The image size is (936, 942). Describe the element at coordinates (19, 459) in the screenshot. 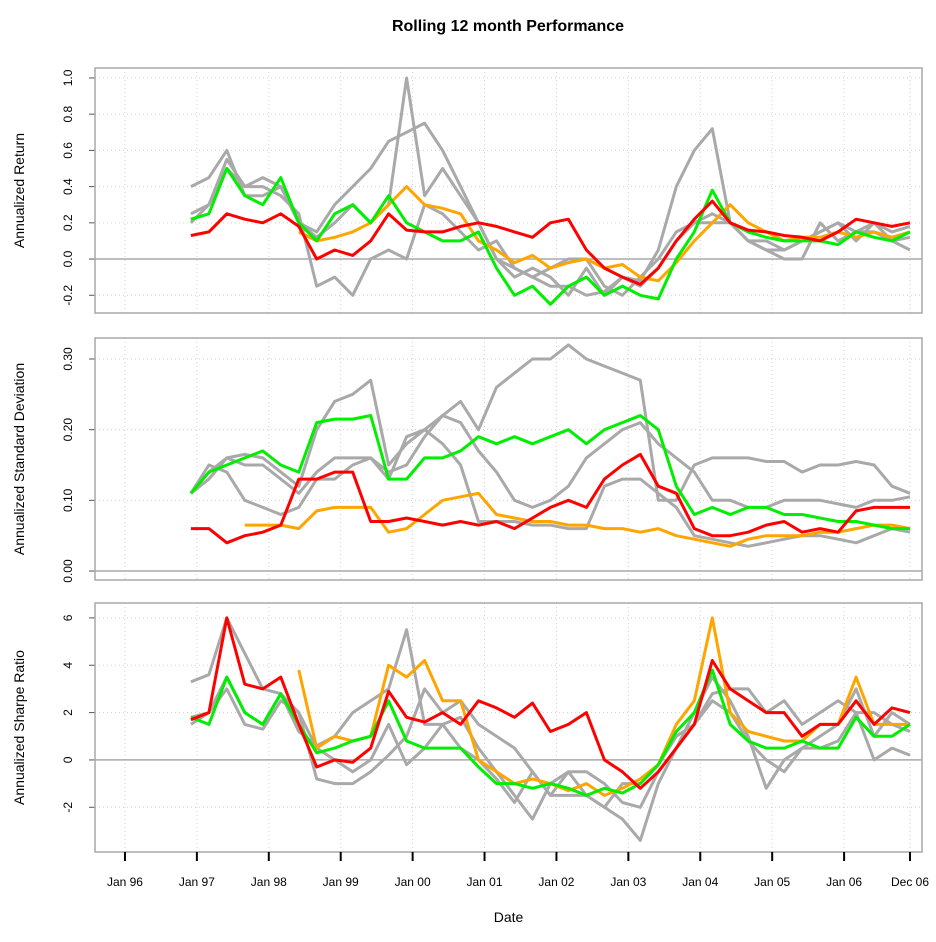

I see `y-axis-title: Annualized Standard Deviation` at that location.